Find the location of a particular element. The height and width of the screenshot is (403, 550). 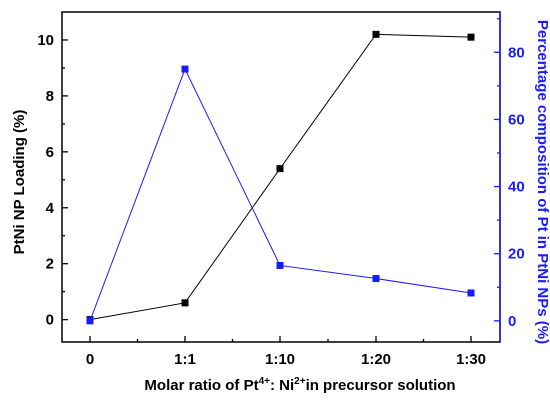

x-tick-label: 1:10 is located at coordinates (280, 359).